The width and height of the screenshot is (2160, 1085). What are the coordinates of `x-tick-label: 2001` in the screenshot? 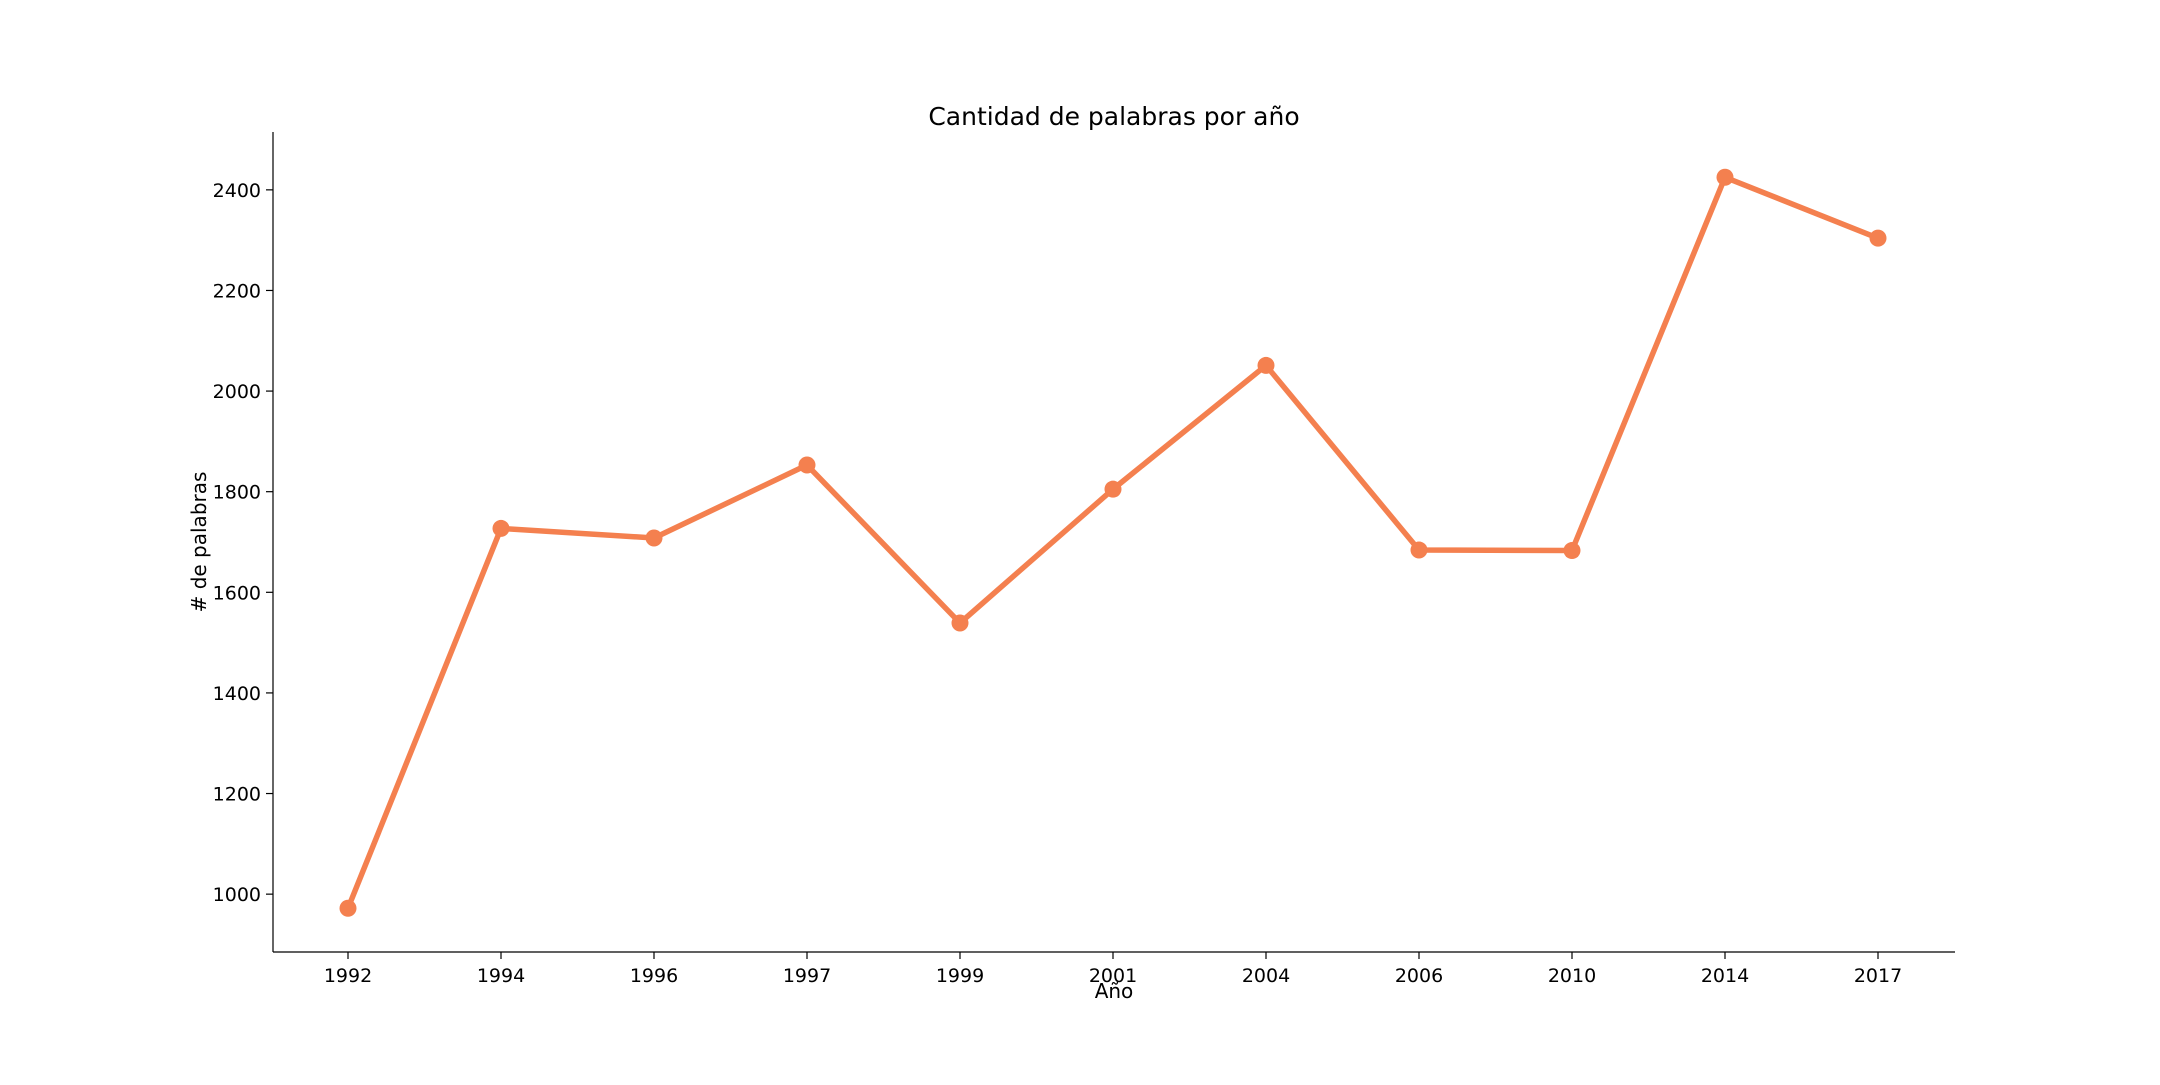 It's located at (1113, 976).